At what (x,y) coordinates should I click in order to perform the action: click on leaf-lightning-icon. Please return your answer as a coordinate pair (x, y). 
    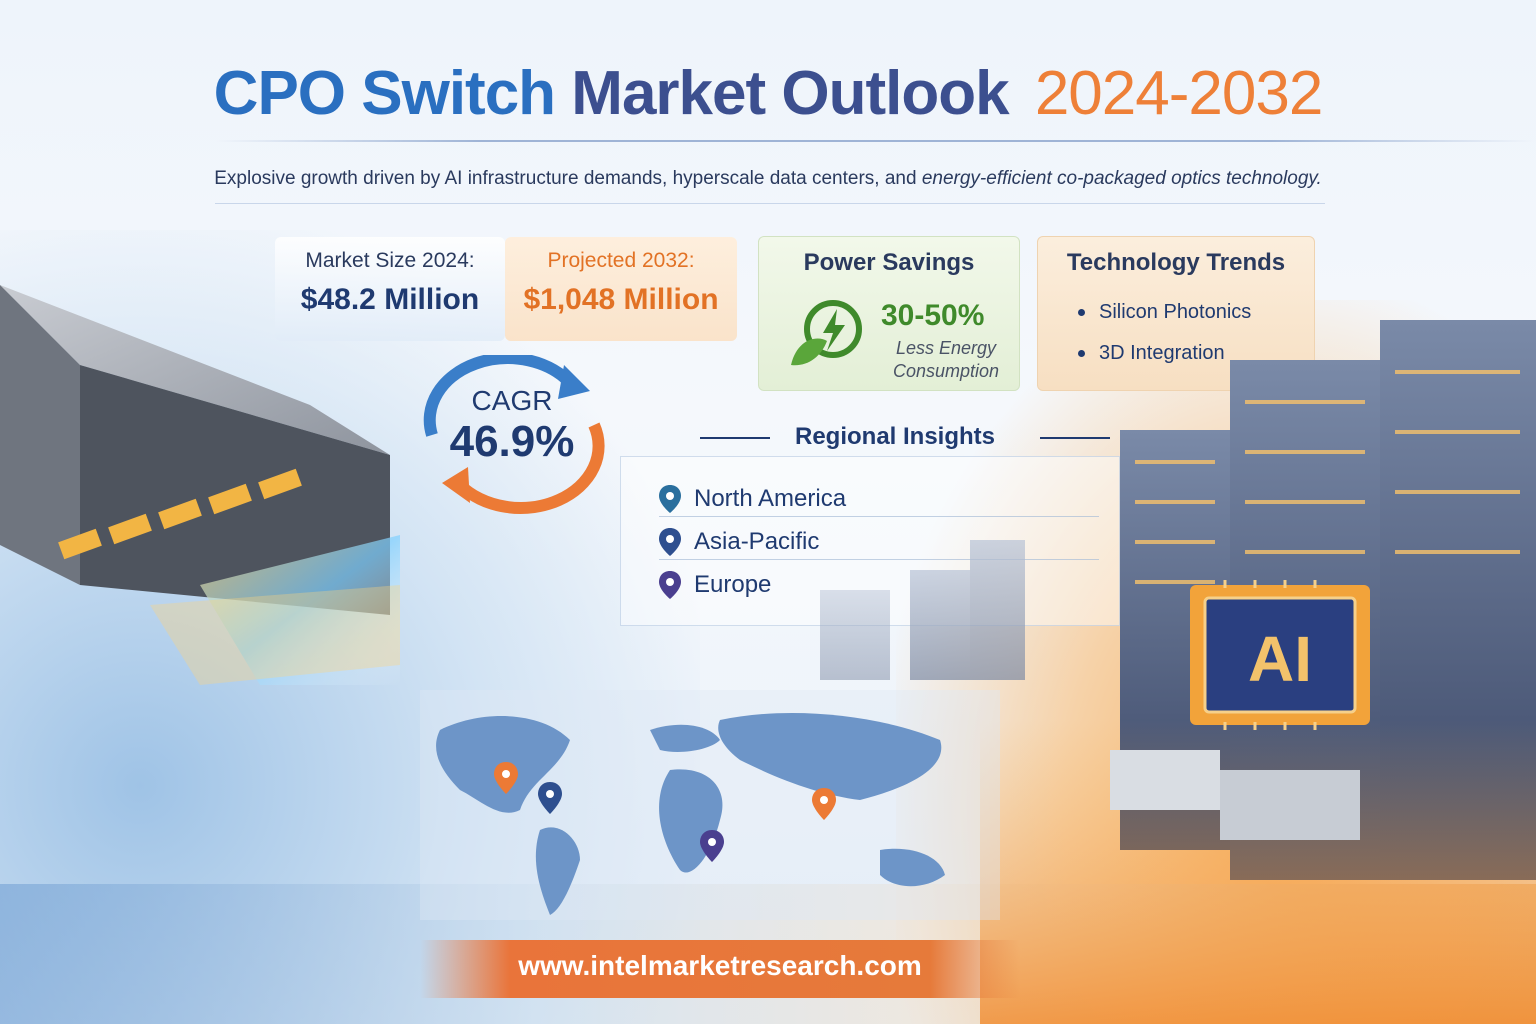
    Looking at the image, I should click on (826, 333).